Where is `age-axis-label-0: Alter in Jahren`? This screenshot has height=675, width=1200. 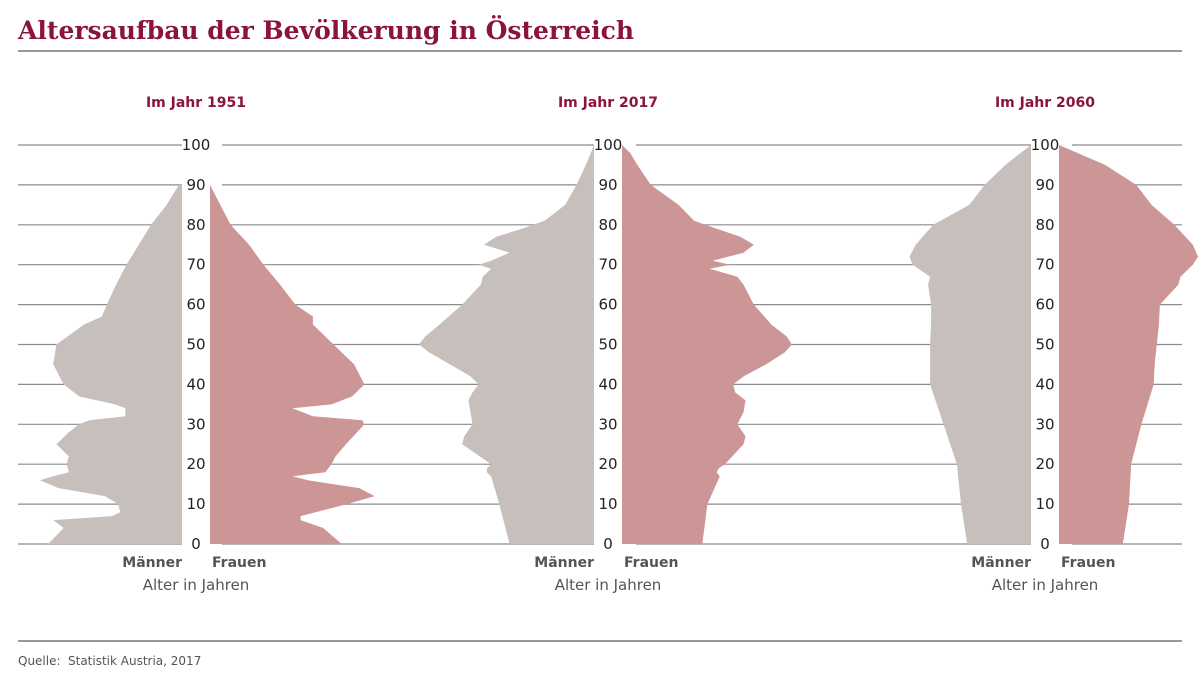 age-axis-label-0: Alter in Jahren is located at coordinates (196, 585).